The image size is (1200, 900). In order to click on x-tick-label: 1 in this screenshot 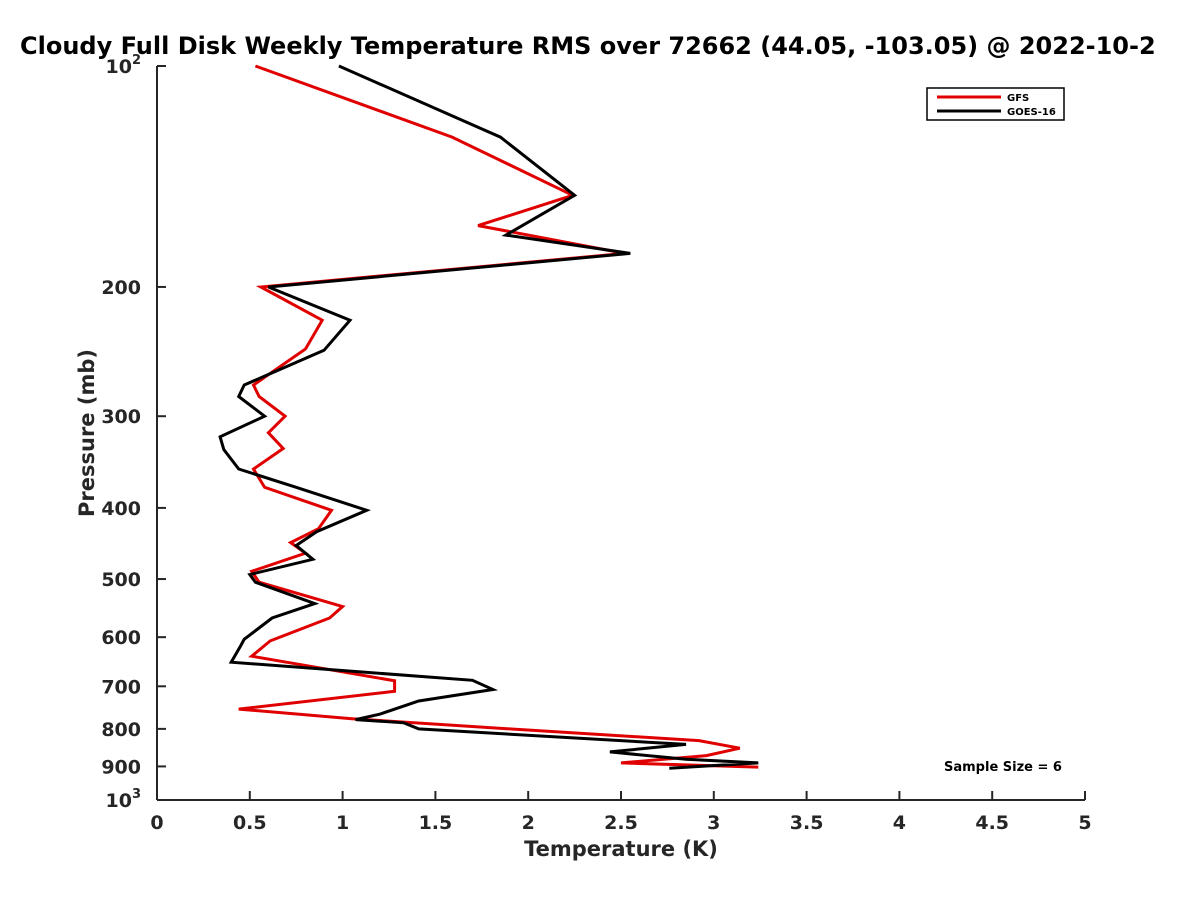, I will do `click(342, 823)`.